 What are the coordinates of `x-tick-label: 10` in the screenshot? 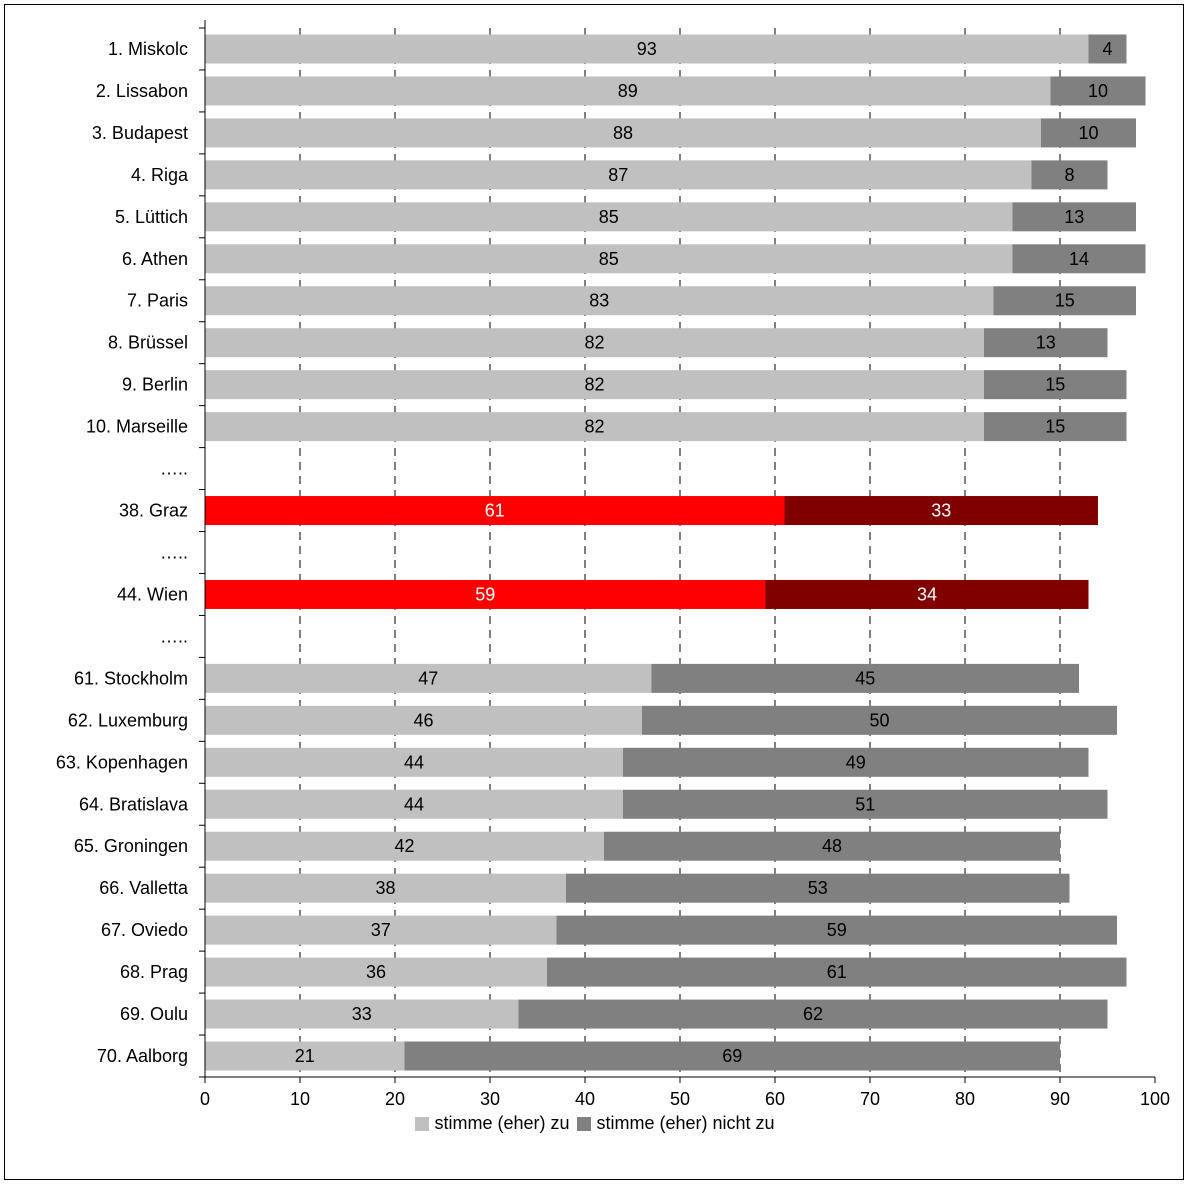 It's located at (300, 1099).